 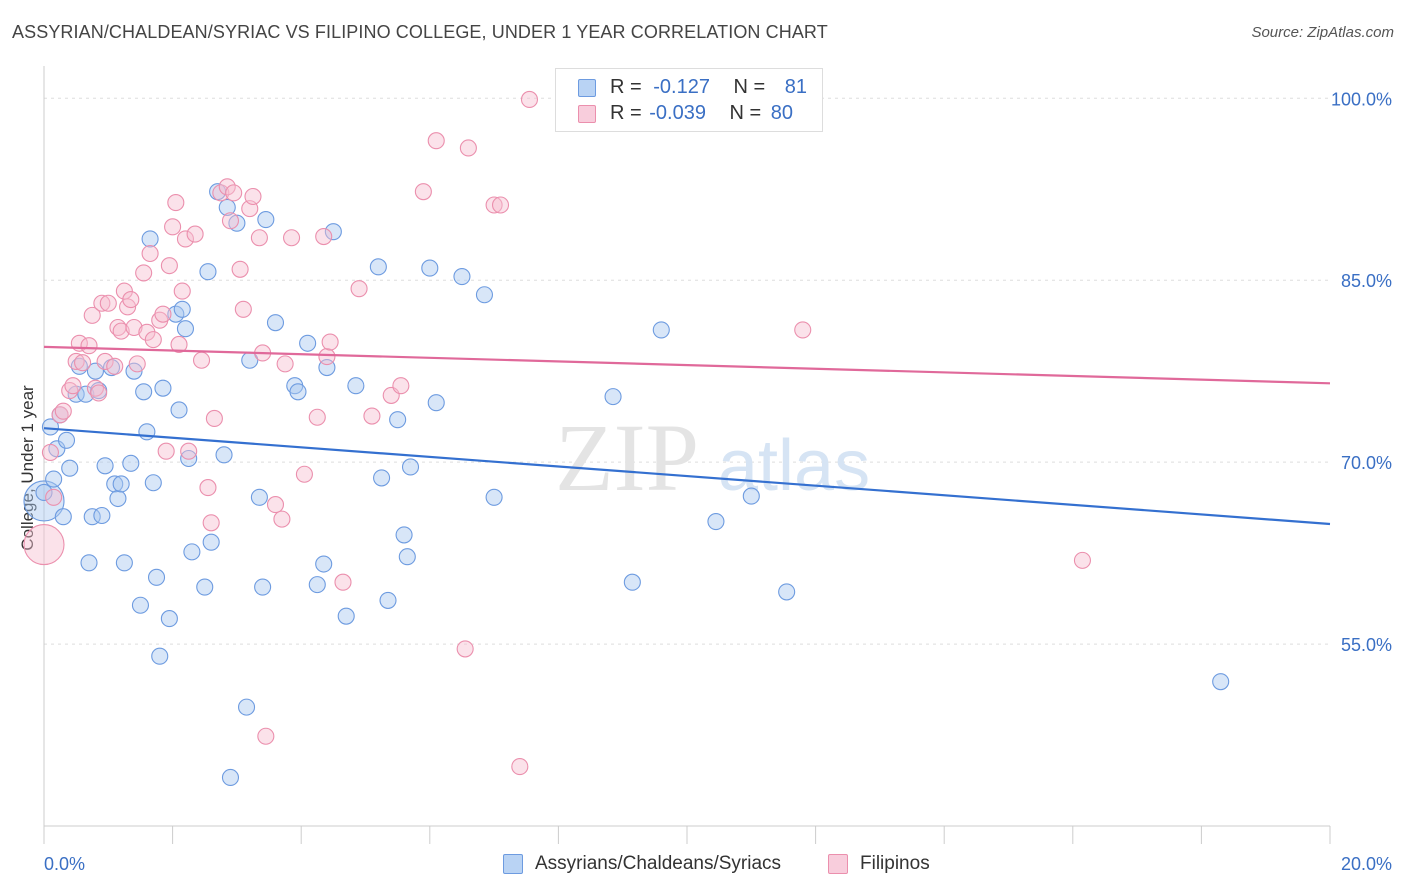 What do you see at coordinates (1366, 463) in the screenshot?
I see `y-tick-label: 70.0%` at bounding box center [1366, 463].